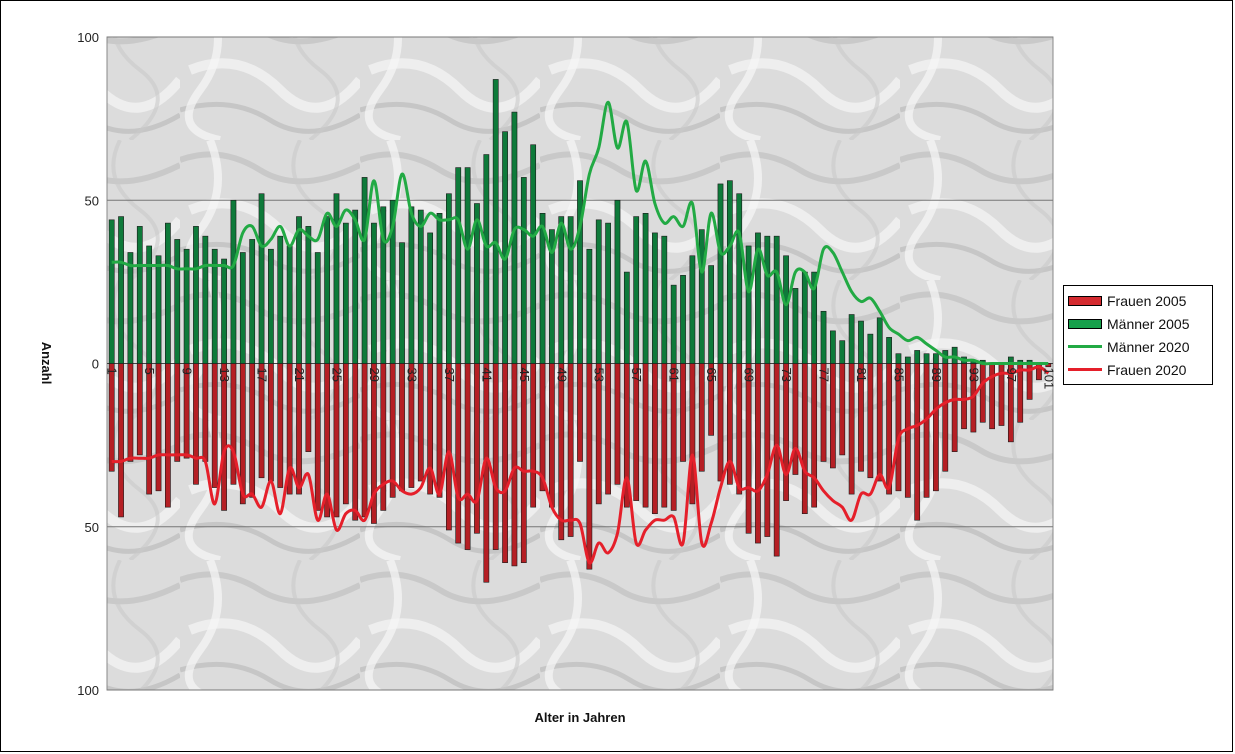 The width and height of the screenshot is (1235, 754). I want to click on x-tick-label: 77, so click(824, 375).